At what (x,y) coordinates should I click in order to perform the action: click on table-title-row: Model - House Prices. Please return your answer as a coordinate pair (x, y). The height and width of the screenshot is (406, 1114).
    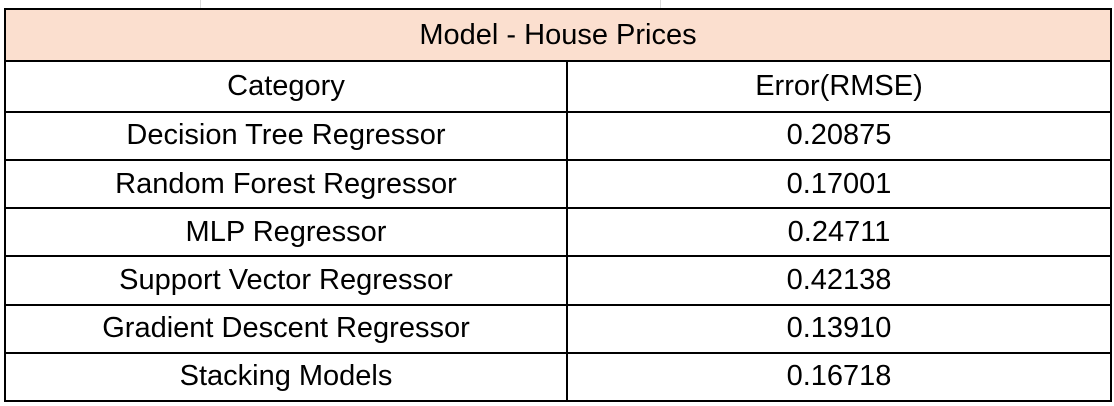
    Looking at the image, I should click on (558, 35).